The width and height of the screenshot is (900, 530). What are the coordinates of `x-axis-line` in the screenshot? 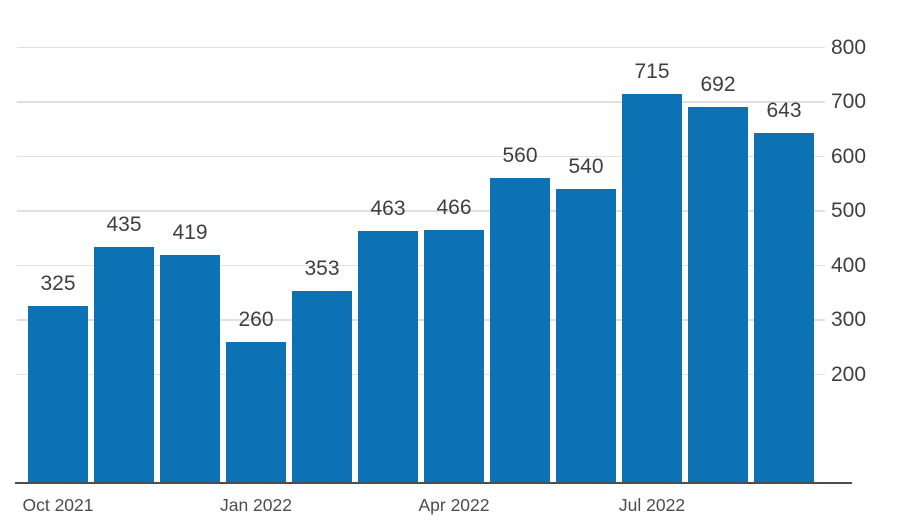 It's located at (433, 483).